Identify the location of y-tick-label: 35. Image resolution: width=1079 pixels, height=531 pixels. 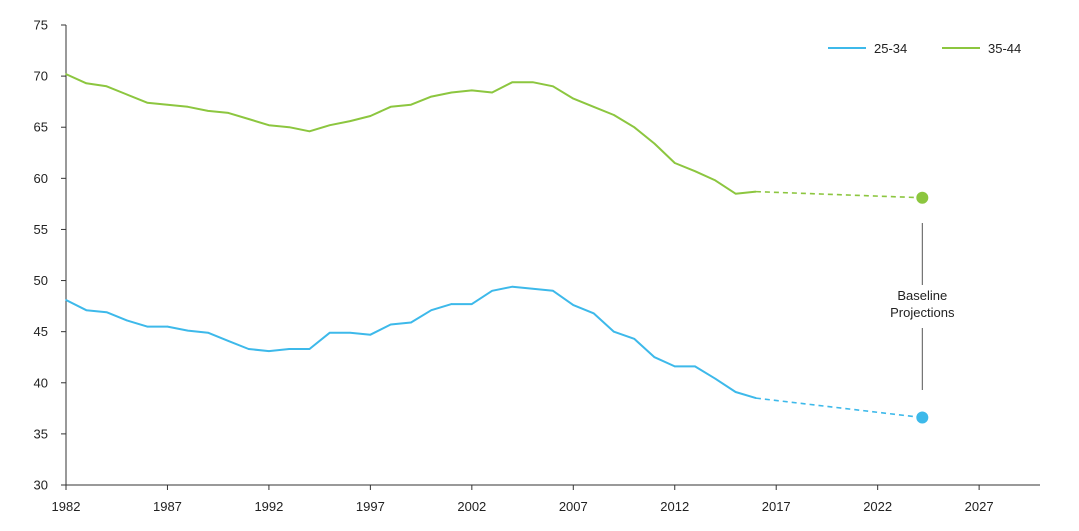
(41, 433).